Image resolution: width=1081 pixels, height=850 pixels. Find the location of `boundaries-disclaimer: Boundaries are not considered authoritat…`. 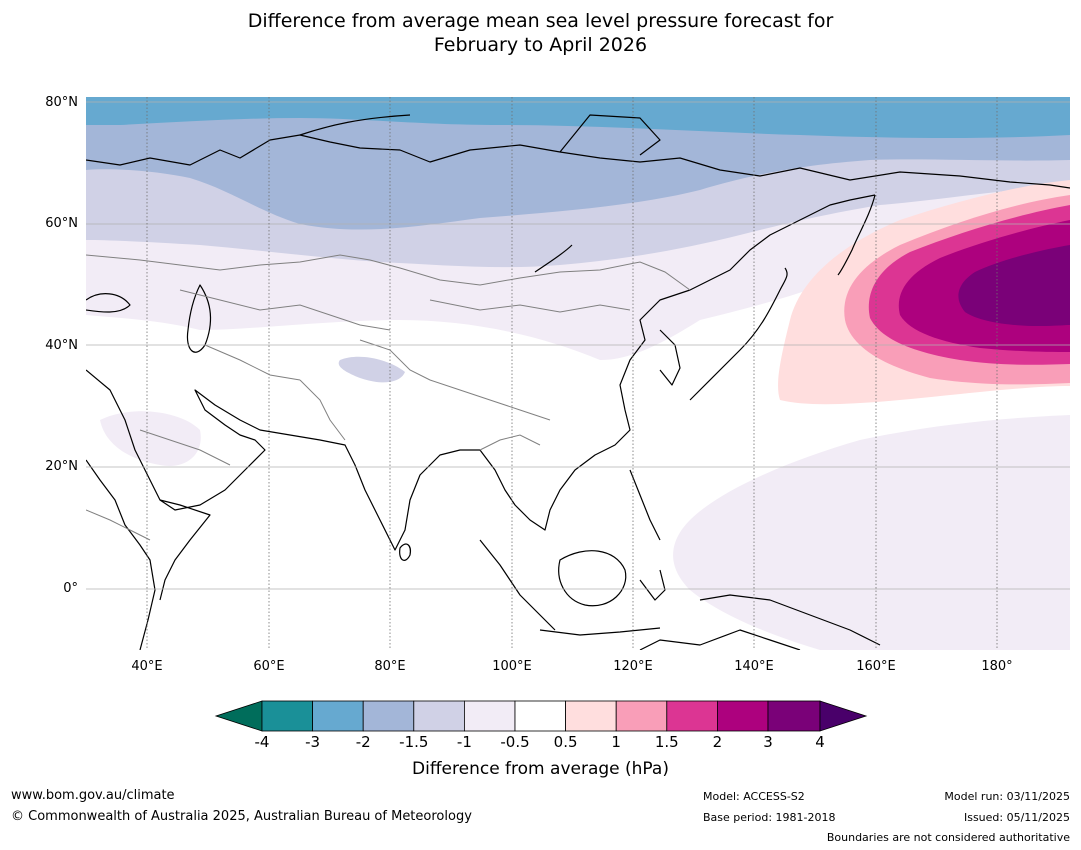

boundaries-disclaimer: Boundaries are not considered authoritat… is located at coordinates (948, 837).